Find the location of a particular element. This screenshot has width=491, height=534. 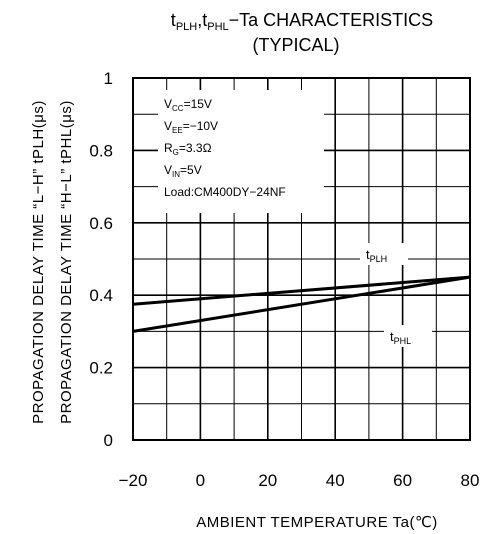

condition-line: RG=3.3Ω is located at coordinates (188, 149).